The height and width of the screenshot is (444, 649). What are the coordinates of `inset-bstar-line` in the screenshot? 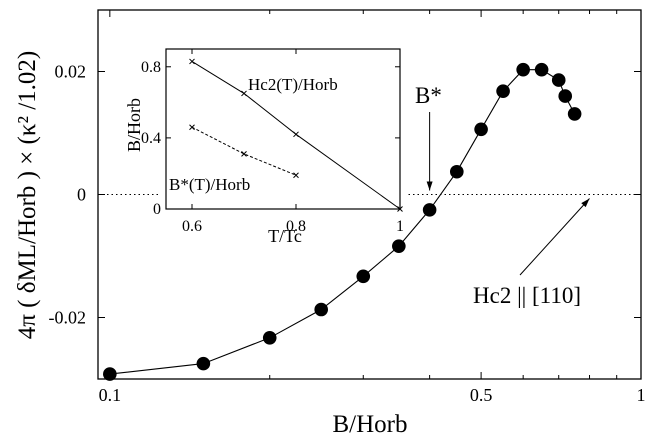 It's located at (244, 151).